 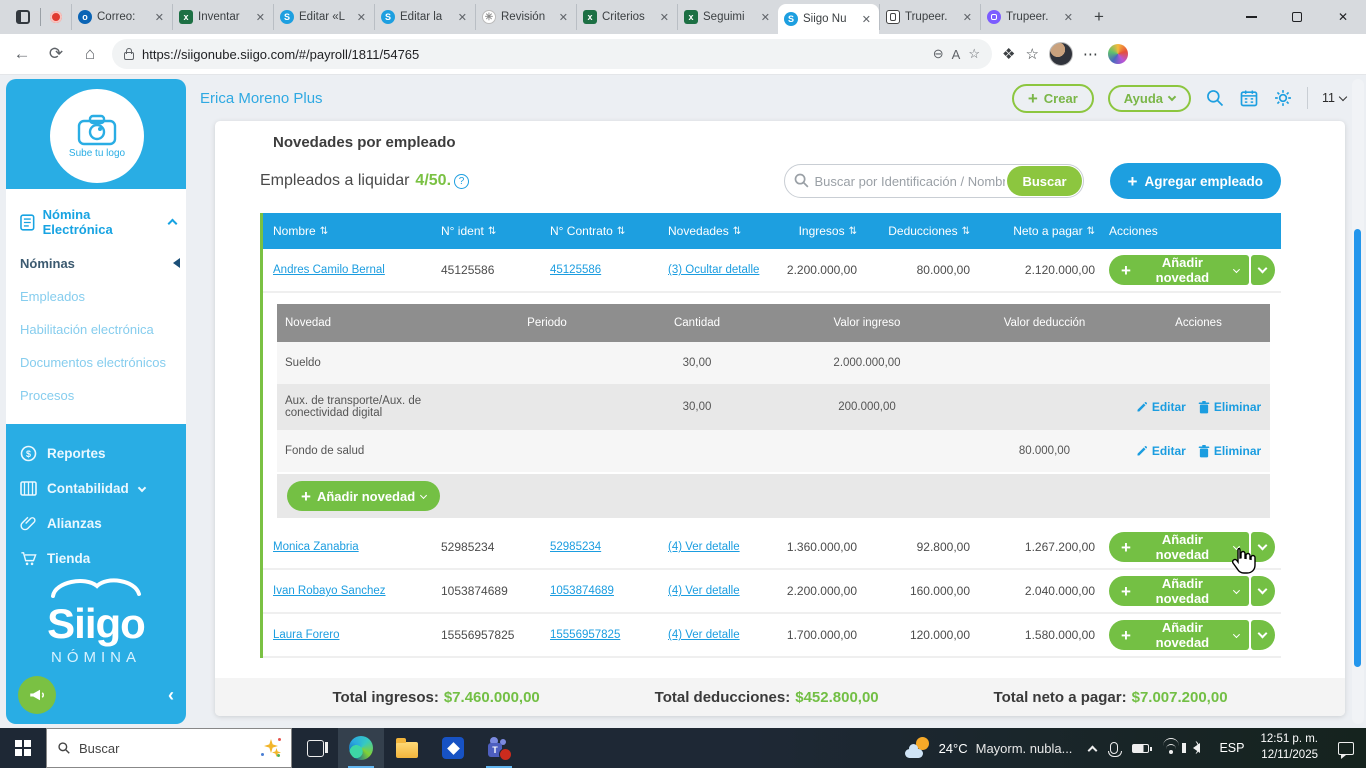 I want to click on contract-link: 45125586, so click(x=576, y=270).